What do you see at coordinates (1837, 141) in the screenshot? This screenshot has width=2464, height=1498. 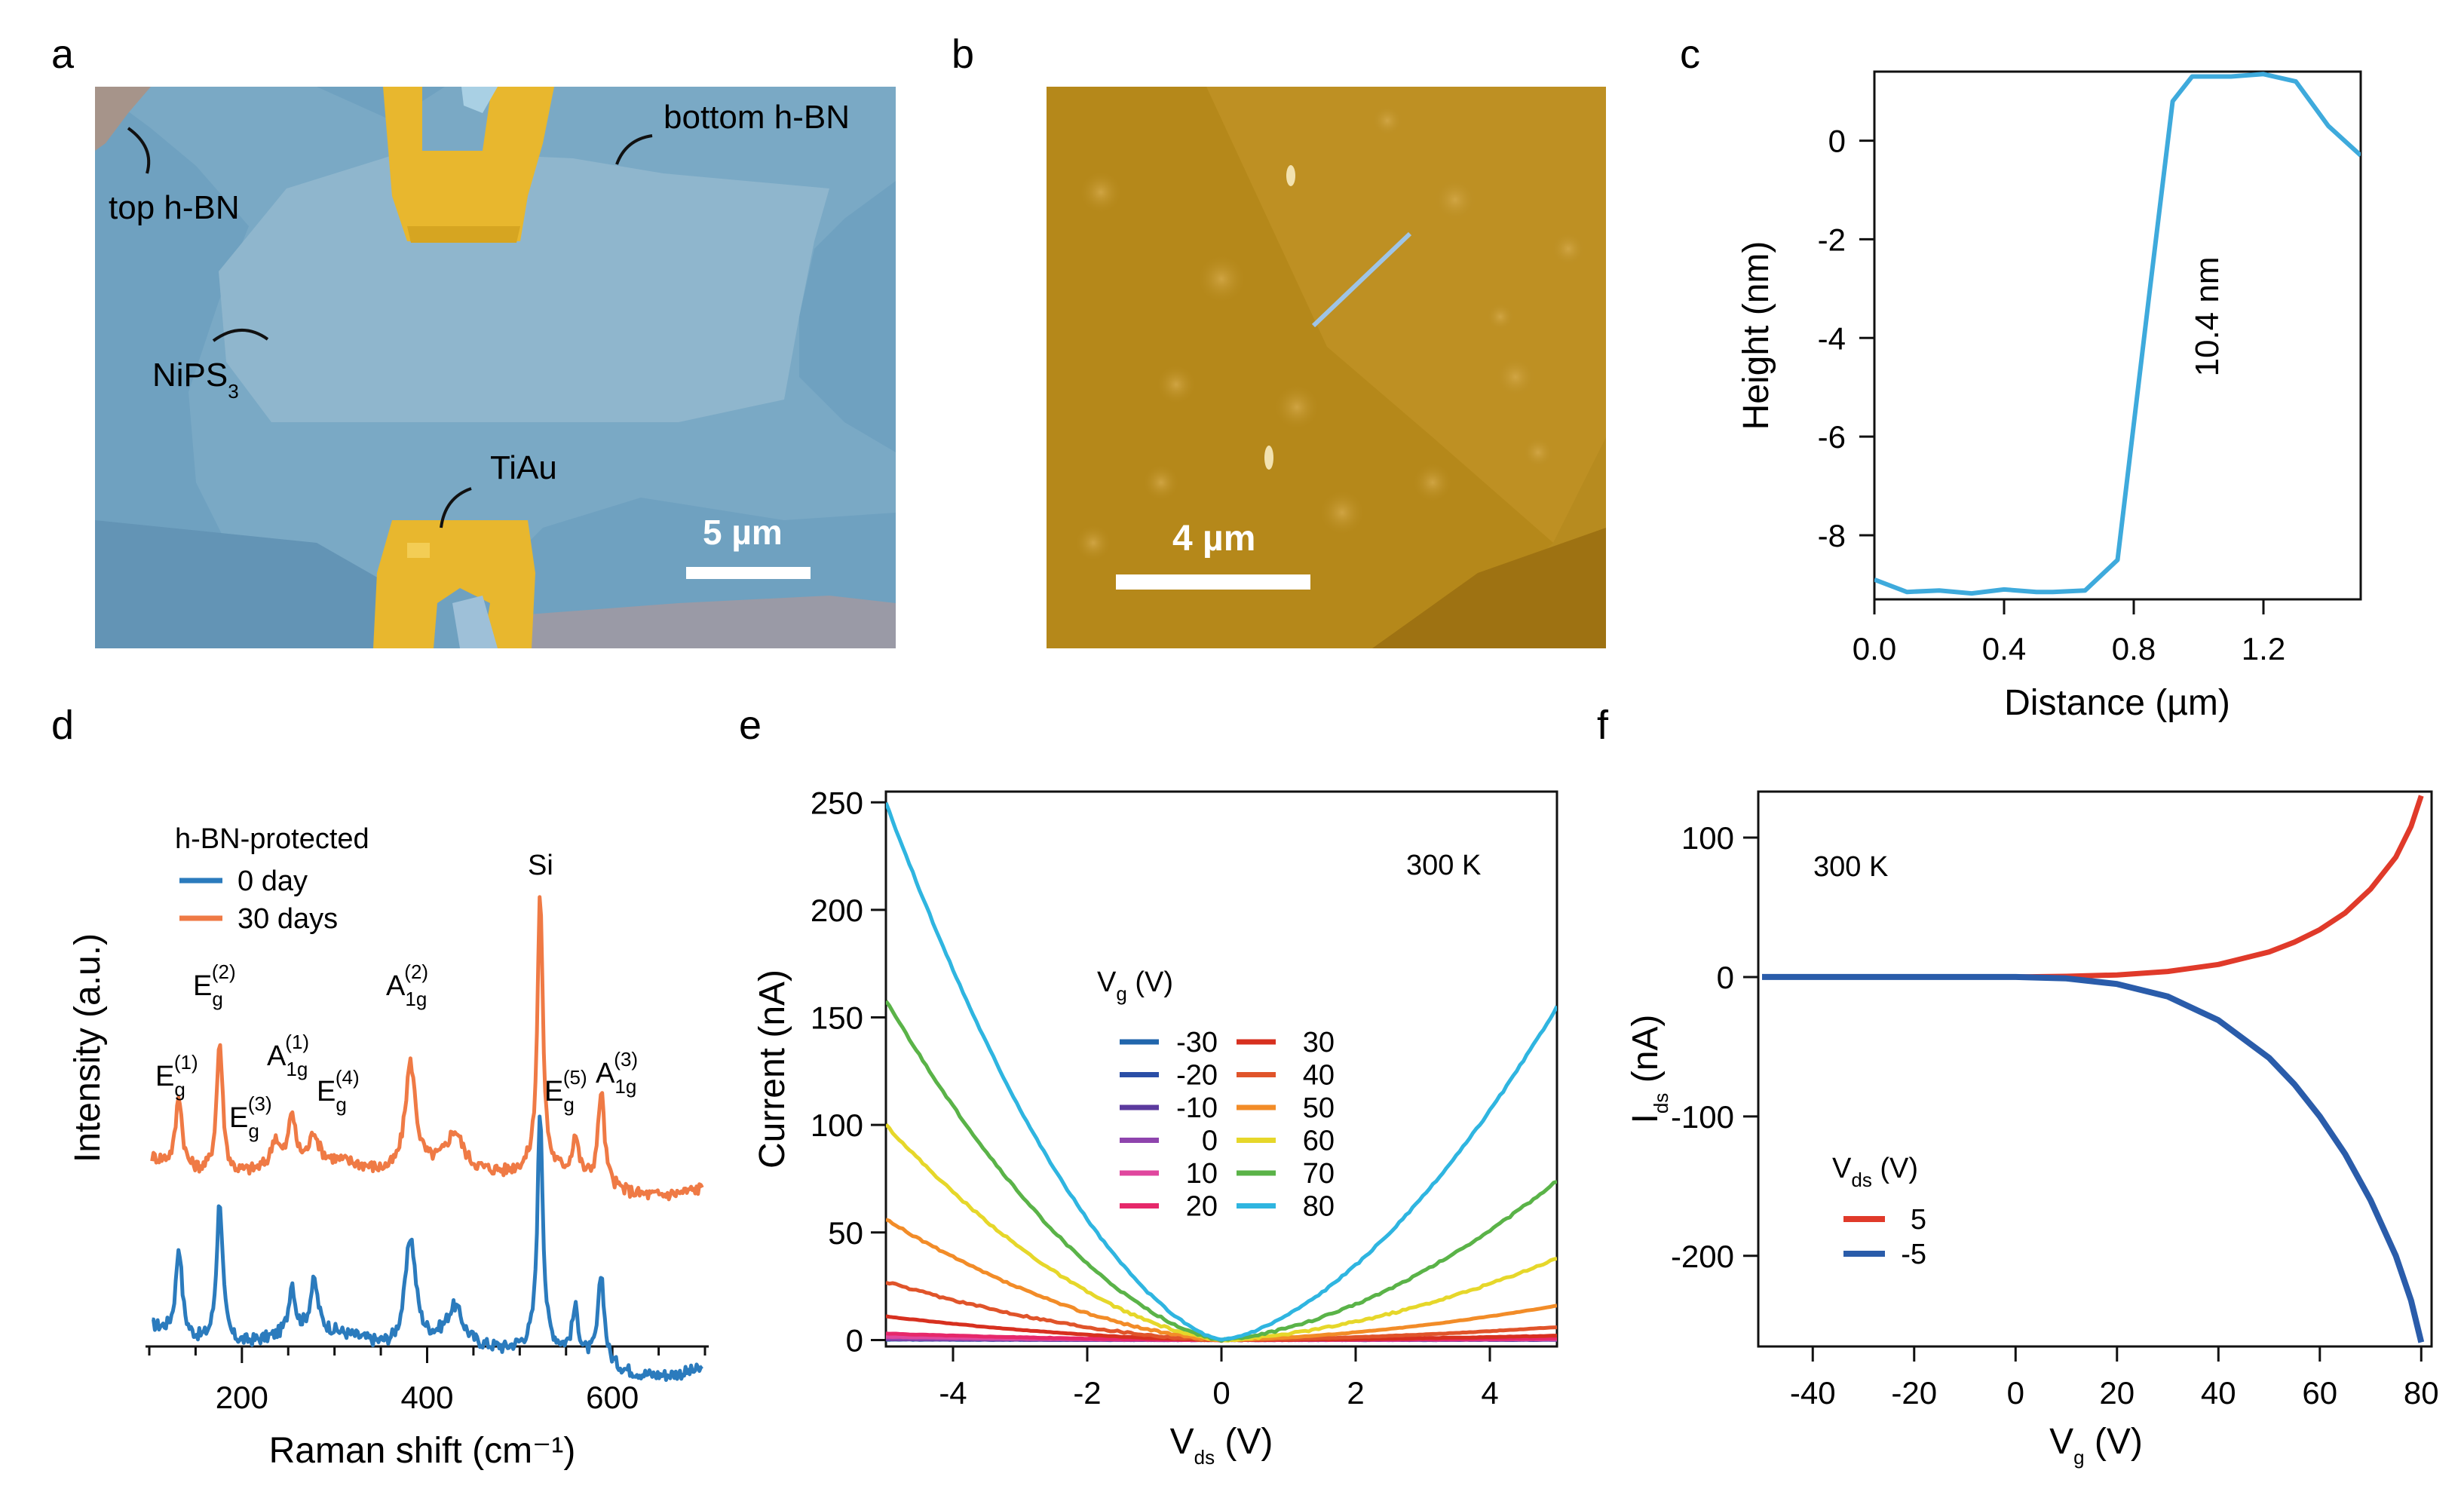 I see `y-tick-label-c: 0` at bounding box center [1837, 141].